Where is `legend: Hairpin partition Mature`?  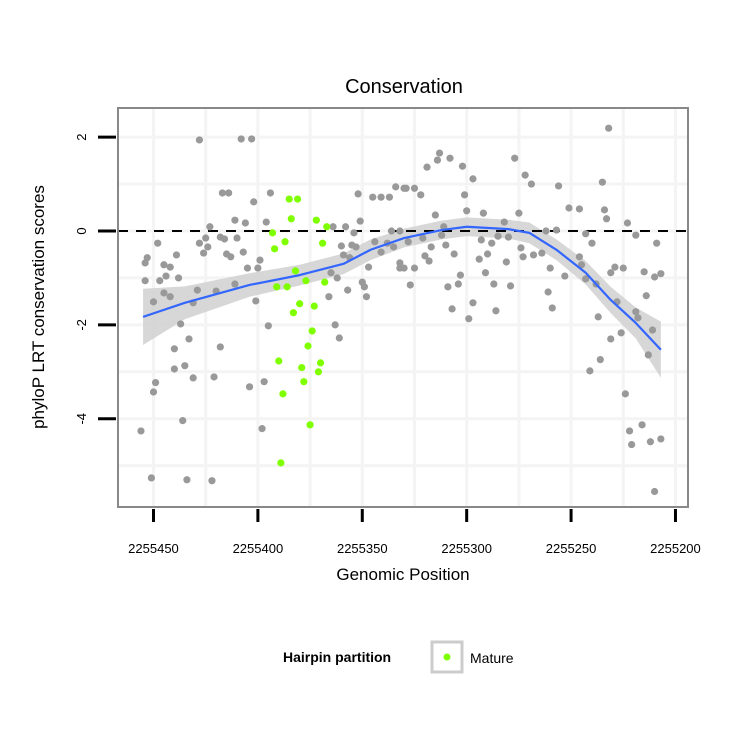
legend: Hairpin partition Mature is located at coordinates (398, 657).